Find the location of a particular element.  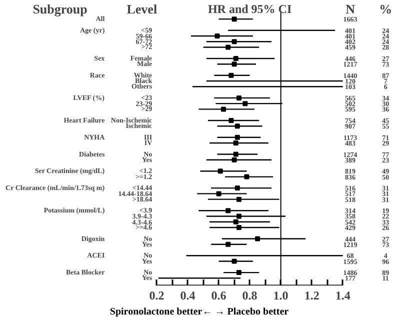

x-tick-label: 1.2 is located at coordinates (312, 295).